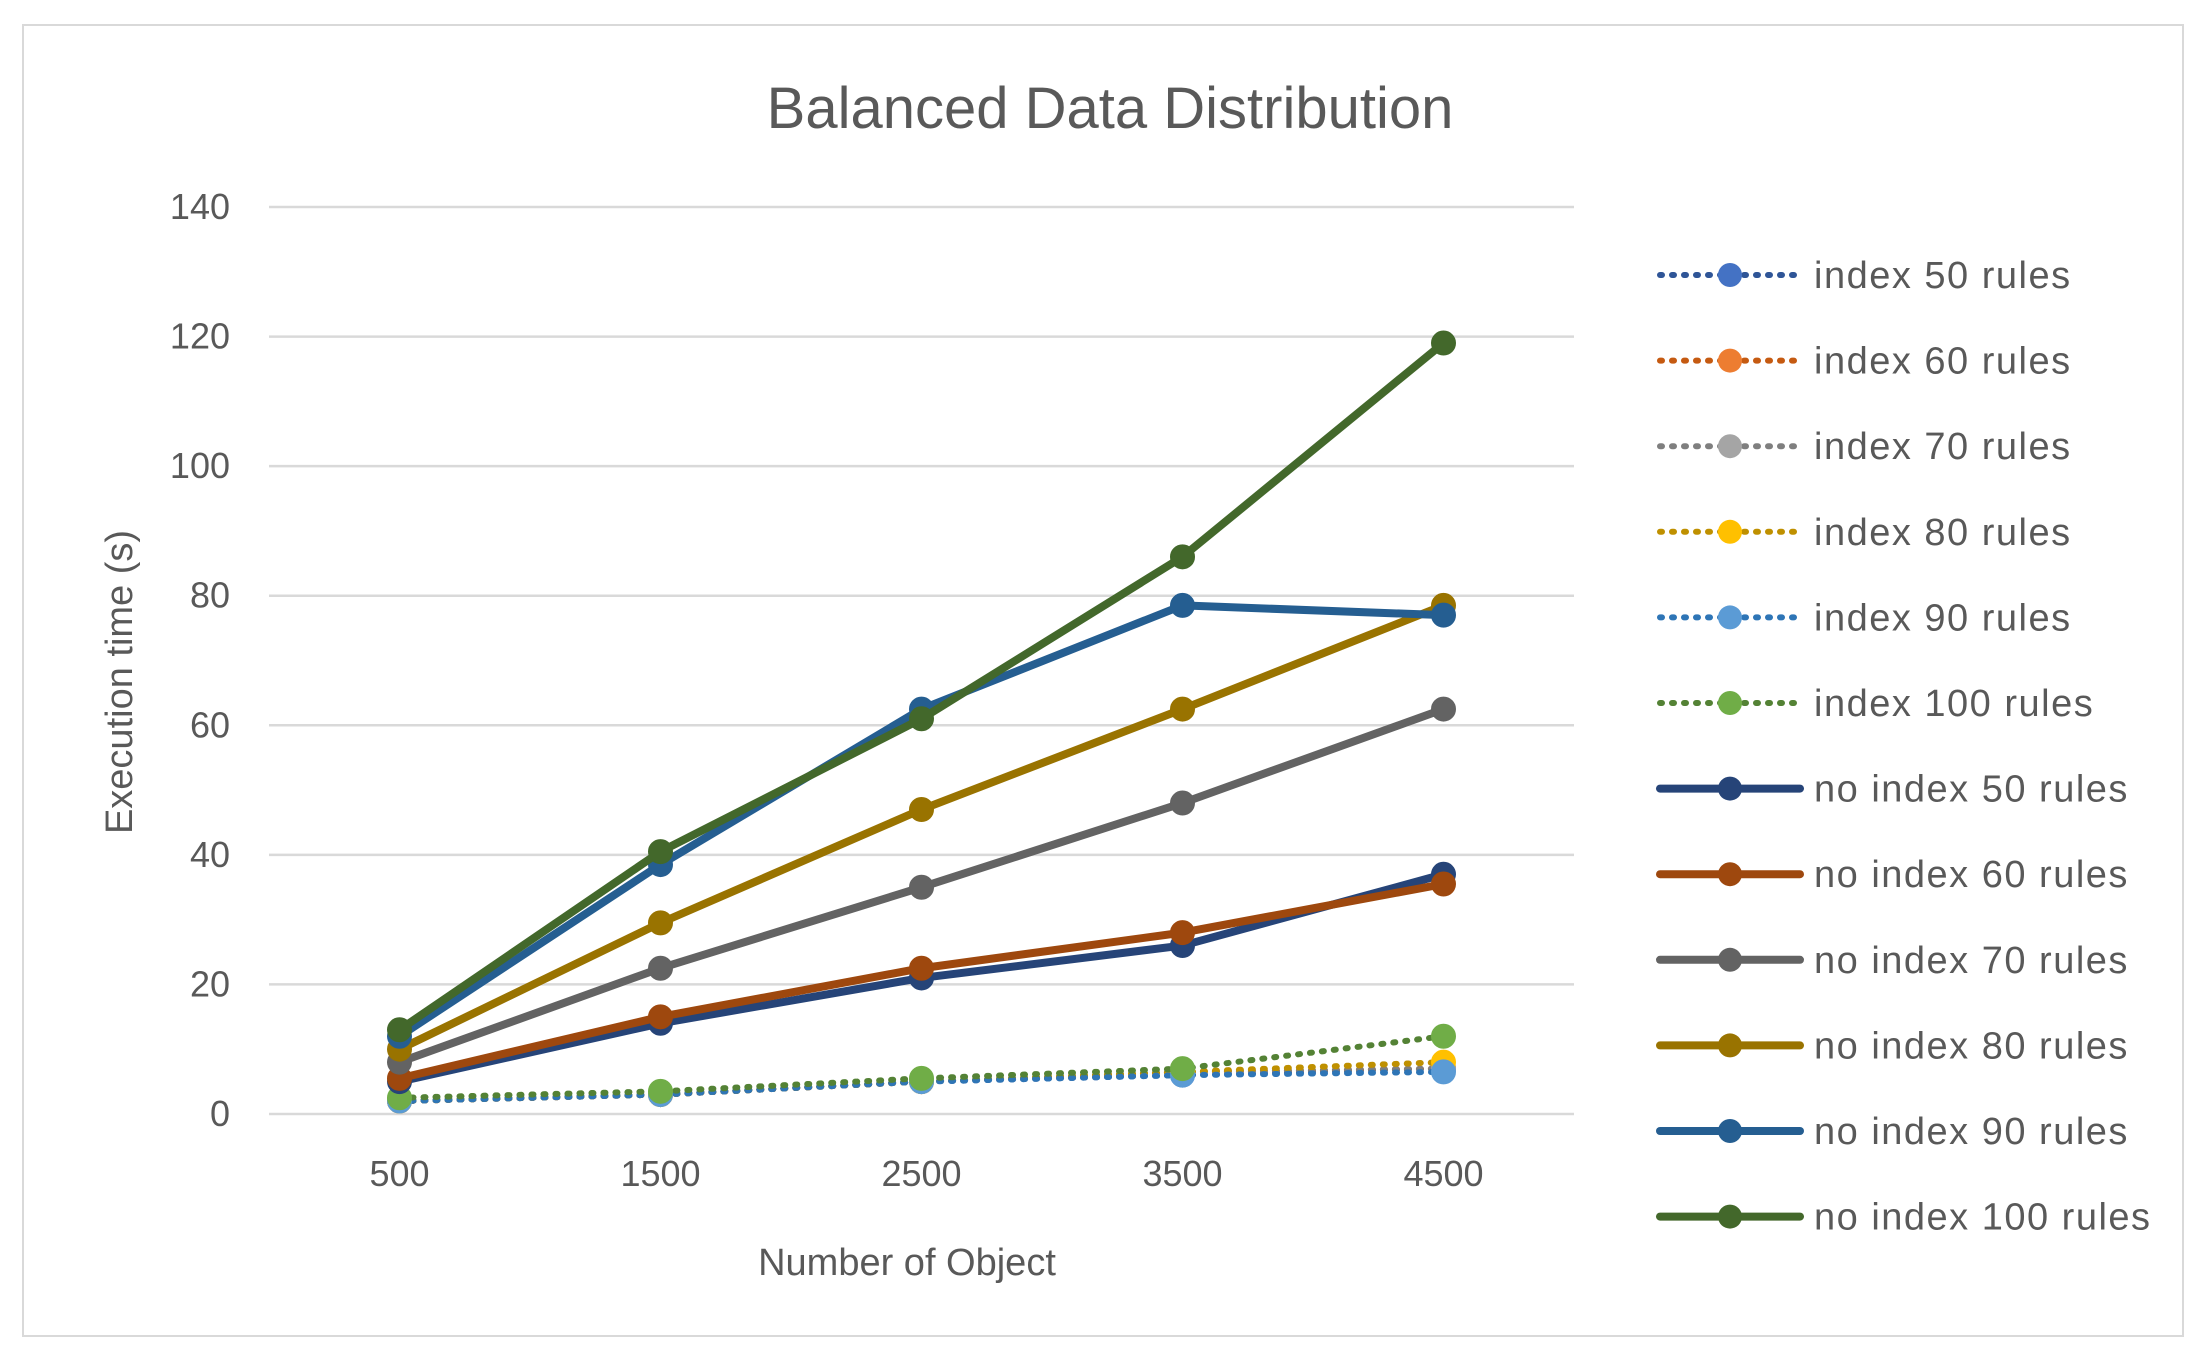 This screenshot has height=1361, width=2205. I want to click on legend-label: no index 50 rules, so click(1971, 790).